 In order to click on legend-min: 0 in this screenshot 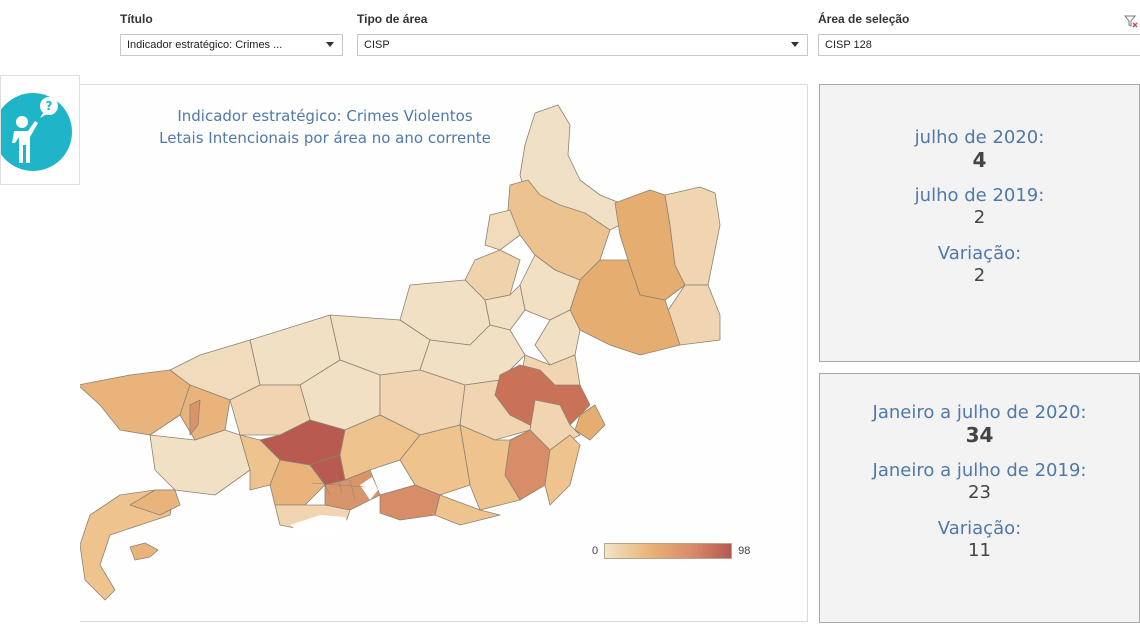, I will do `click(595, 551)`.